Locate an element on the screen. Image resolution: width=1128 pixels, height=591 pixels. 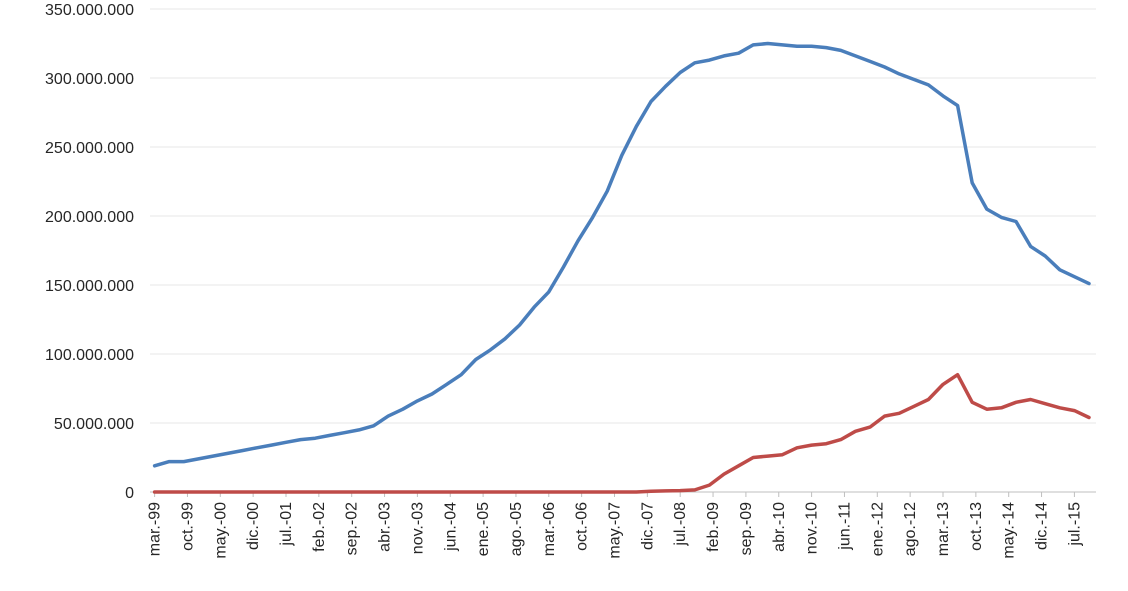
x-tick-label: oct.-99 is located at coordinates (187, 526).